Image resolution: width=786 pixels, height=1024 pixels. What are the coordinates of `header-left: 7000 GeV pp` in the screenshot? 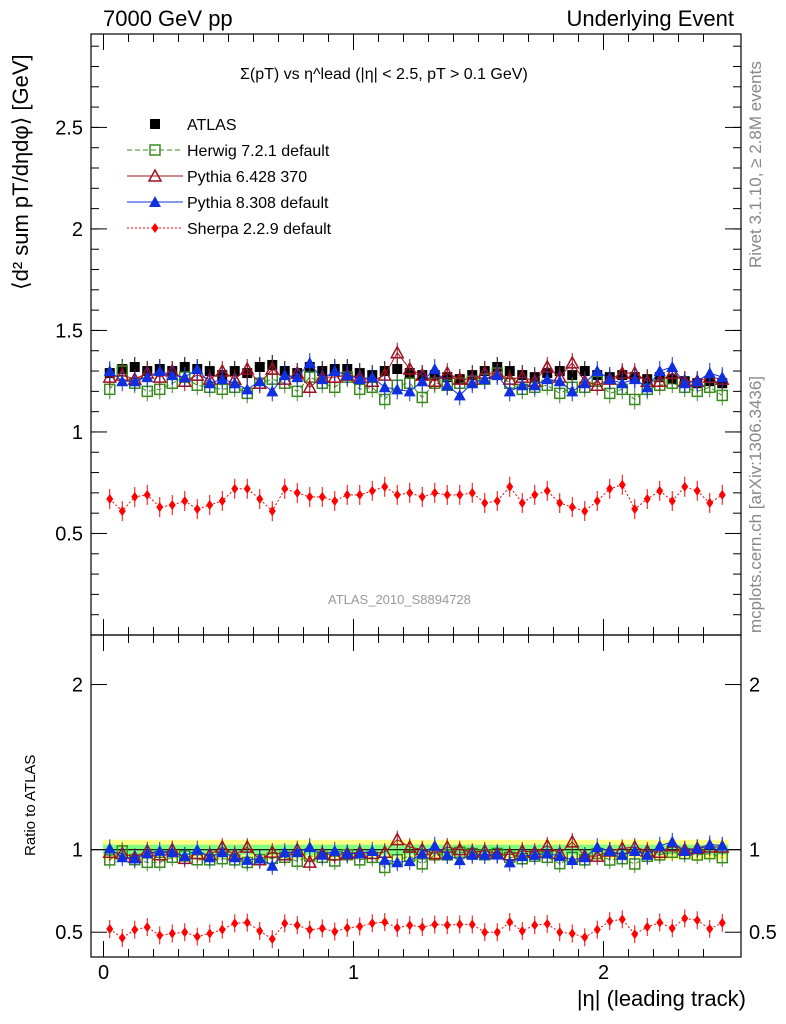 It's located at (168, 18).